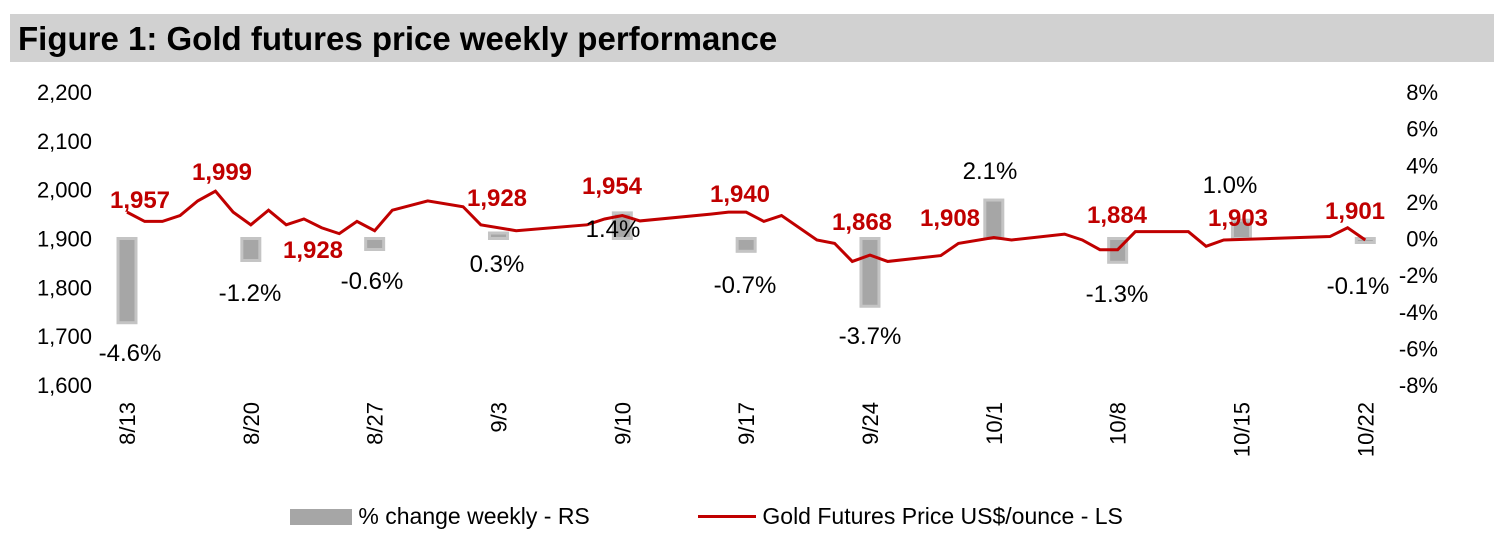  What do you see at coordinates (222, 172) in the screenshot?
I see `price-data-label: 1,999` at bounding box center [222, 172].